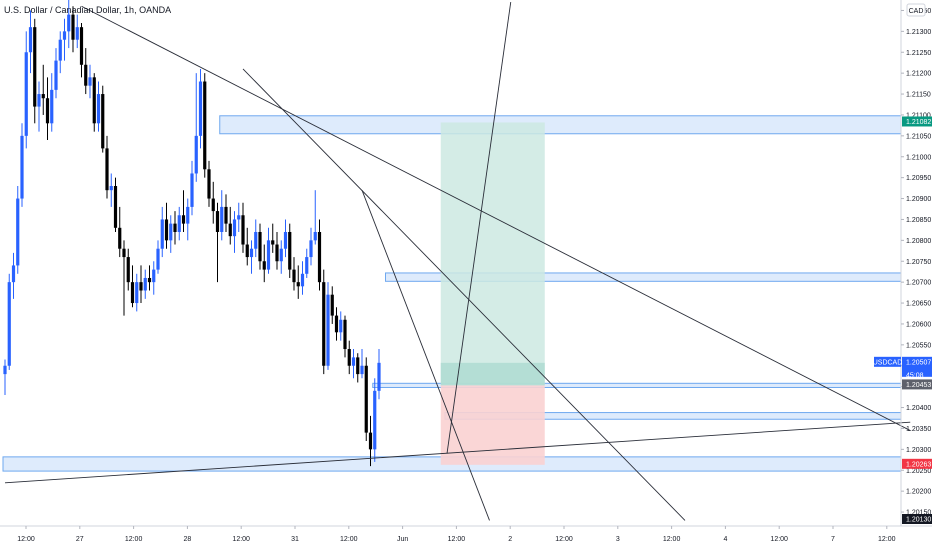  I want to click on trendline-up-support, so click(457, 452).